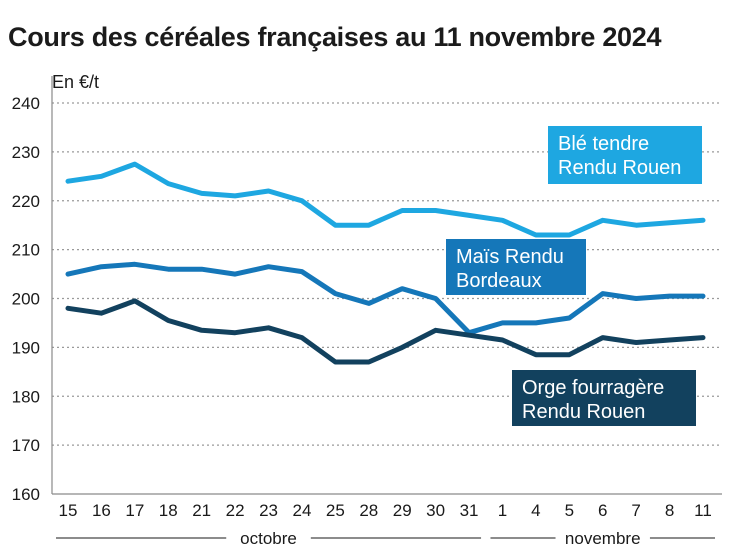  What do you see at coordinates (301, 510) in the screenshot?
I see `x-tick-24: 24` at bounding box center [301, 510].